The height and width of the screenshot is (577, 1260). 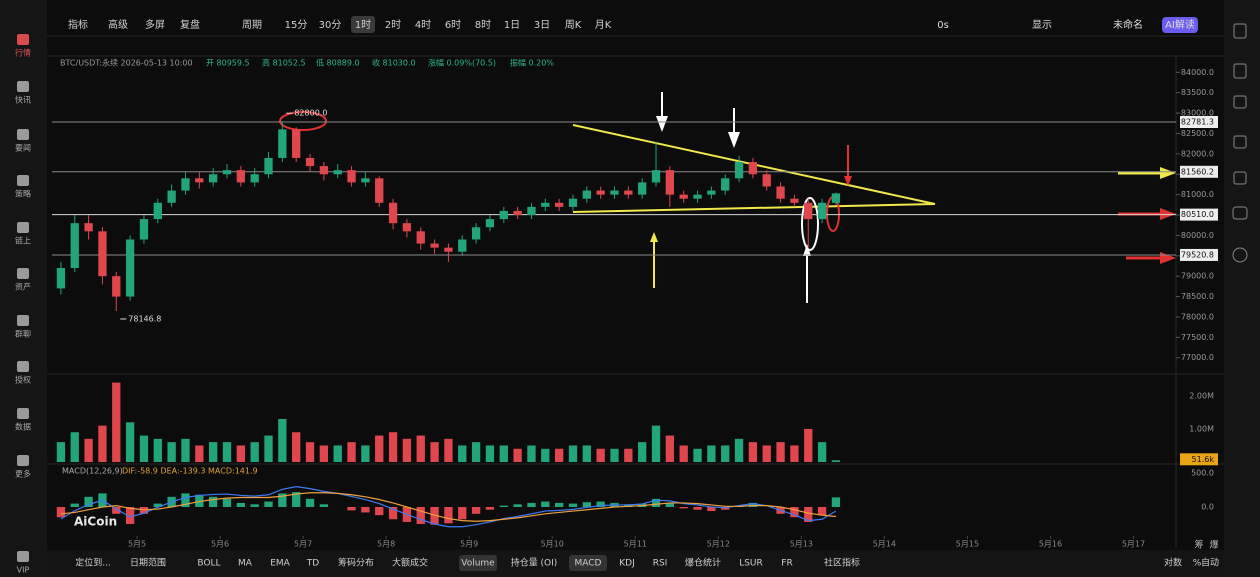 What do you see at coordinates (23, 53) in the screenshot?
I see `sidebar-label: 行情` at bounding box center [23, 53].